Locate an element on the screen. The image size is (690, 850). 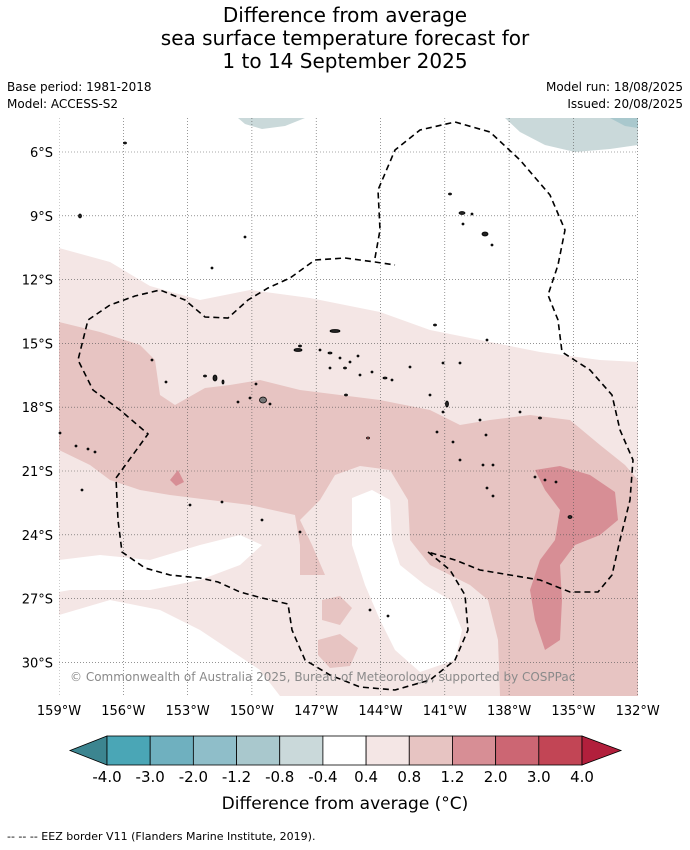
colorbar-extend-high is located at coordinates (602, 750).